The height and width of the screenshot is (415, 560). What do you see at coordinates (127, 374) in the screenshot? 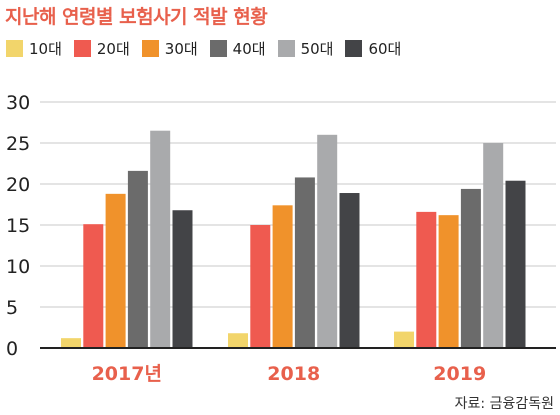
I see `x-category-label: 2017년` at bounding box center [127, 374].